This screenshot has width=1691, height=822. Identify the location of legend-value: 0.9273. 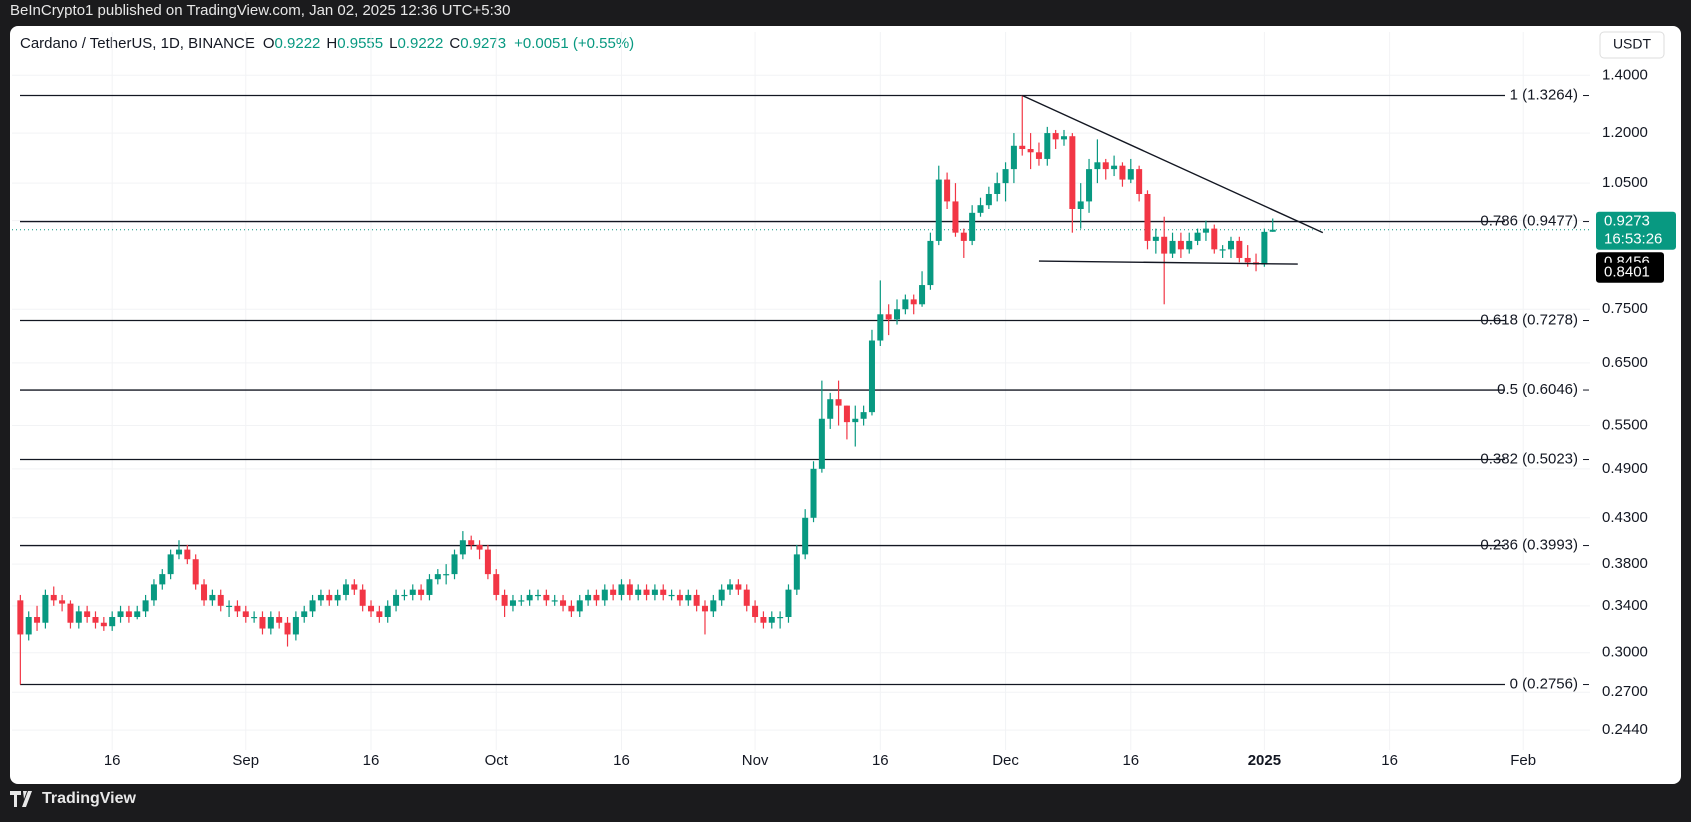
(483, 43).